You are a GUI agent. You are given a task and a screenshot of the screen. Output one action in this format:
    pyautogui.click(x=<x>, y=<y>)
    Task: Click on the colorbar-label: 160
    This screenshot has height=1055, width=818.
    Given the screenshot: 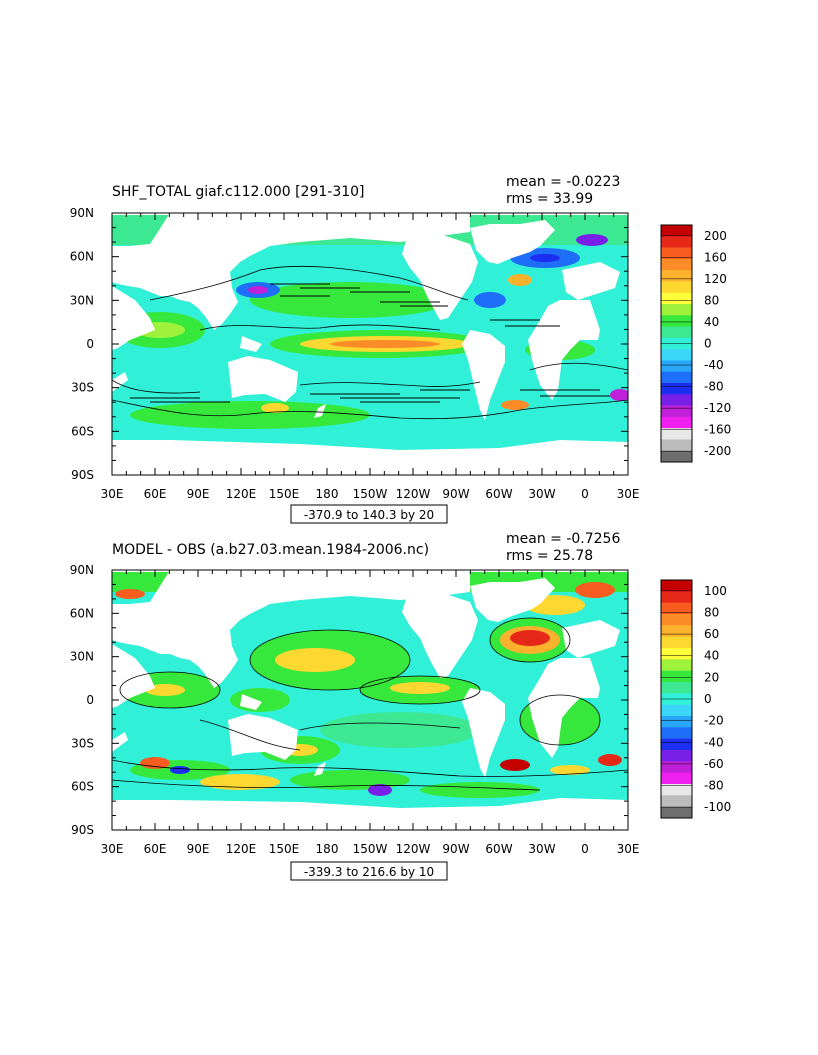 What is the action you would take?
    pyautogui.click(x=715, y=257)
    